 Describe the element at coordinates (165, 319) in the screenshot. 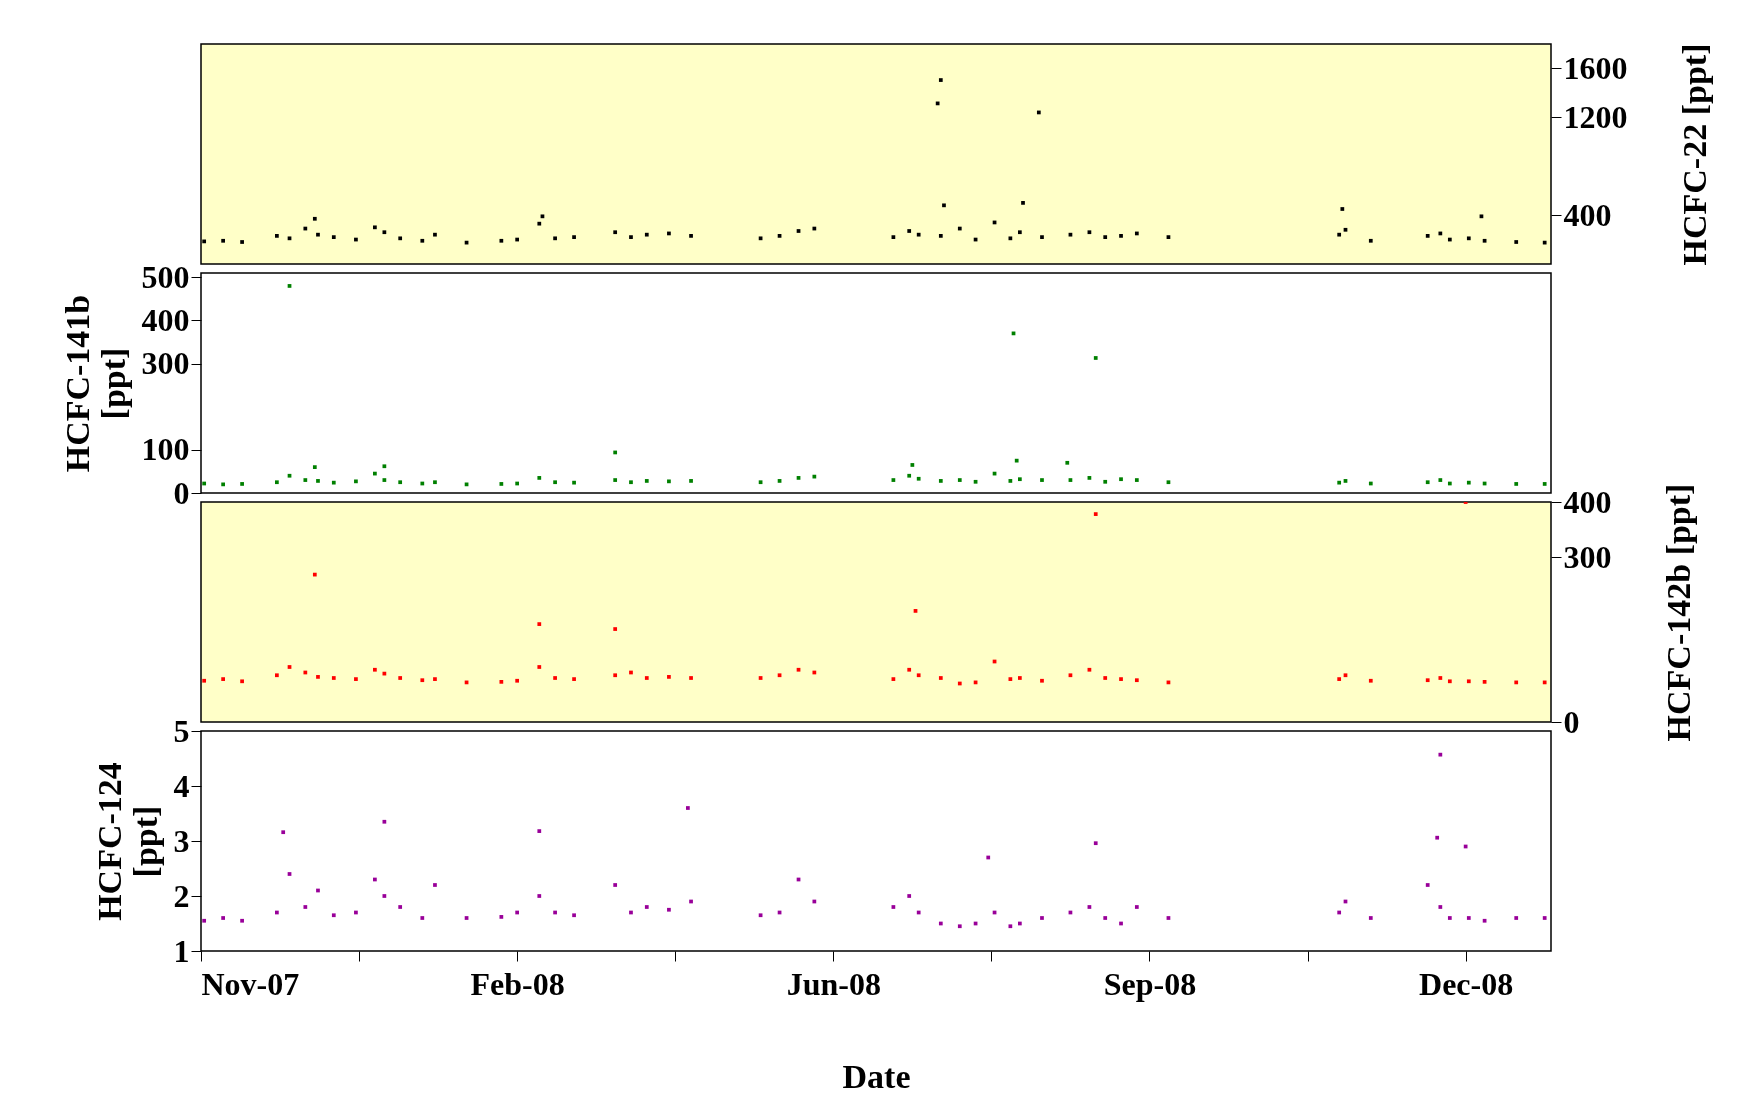

I see `y-tick-label: 400` at that location.